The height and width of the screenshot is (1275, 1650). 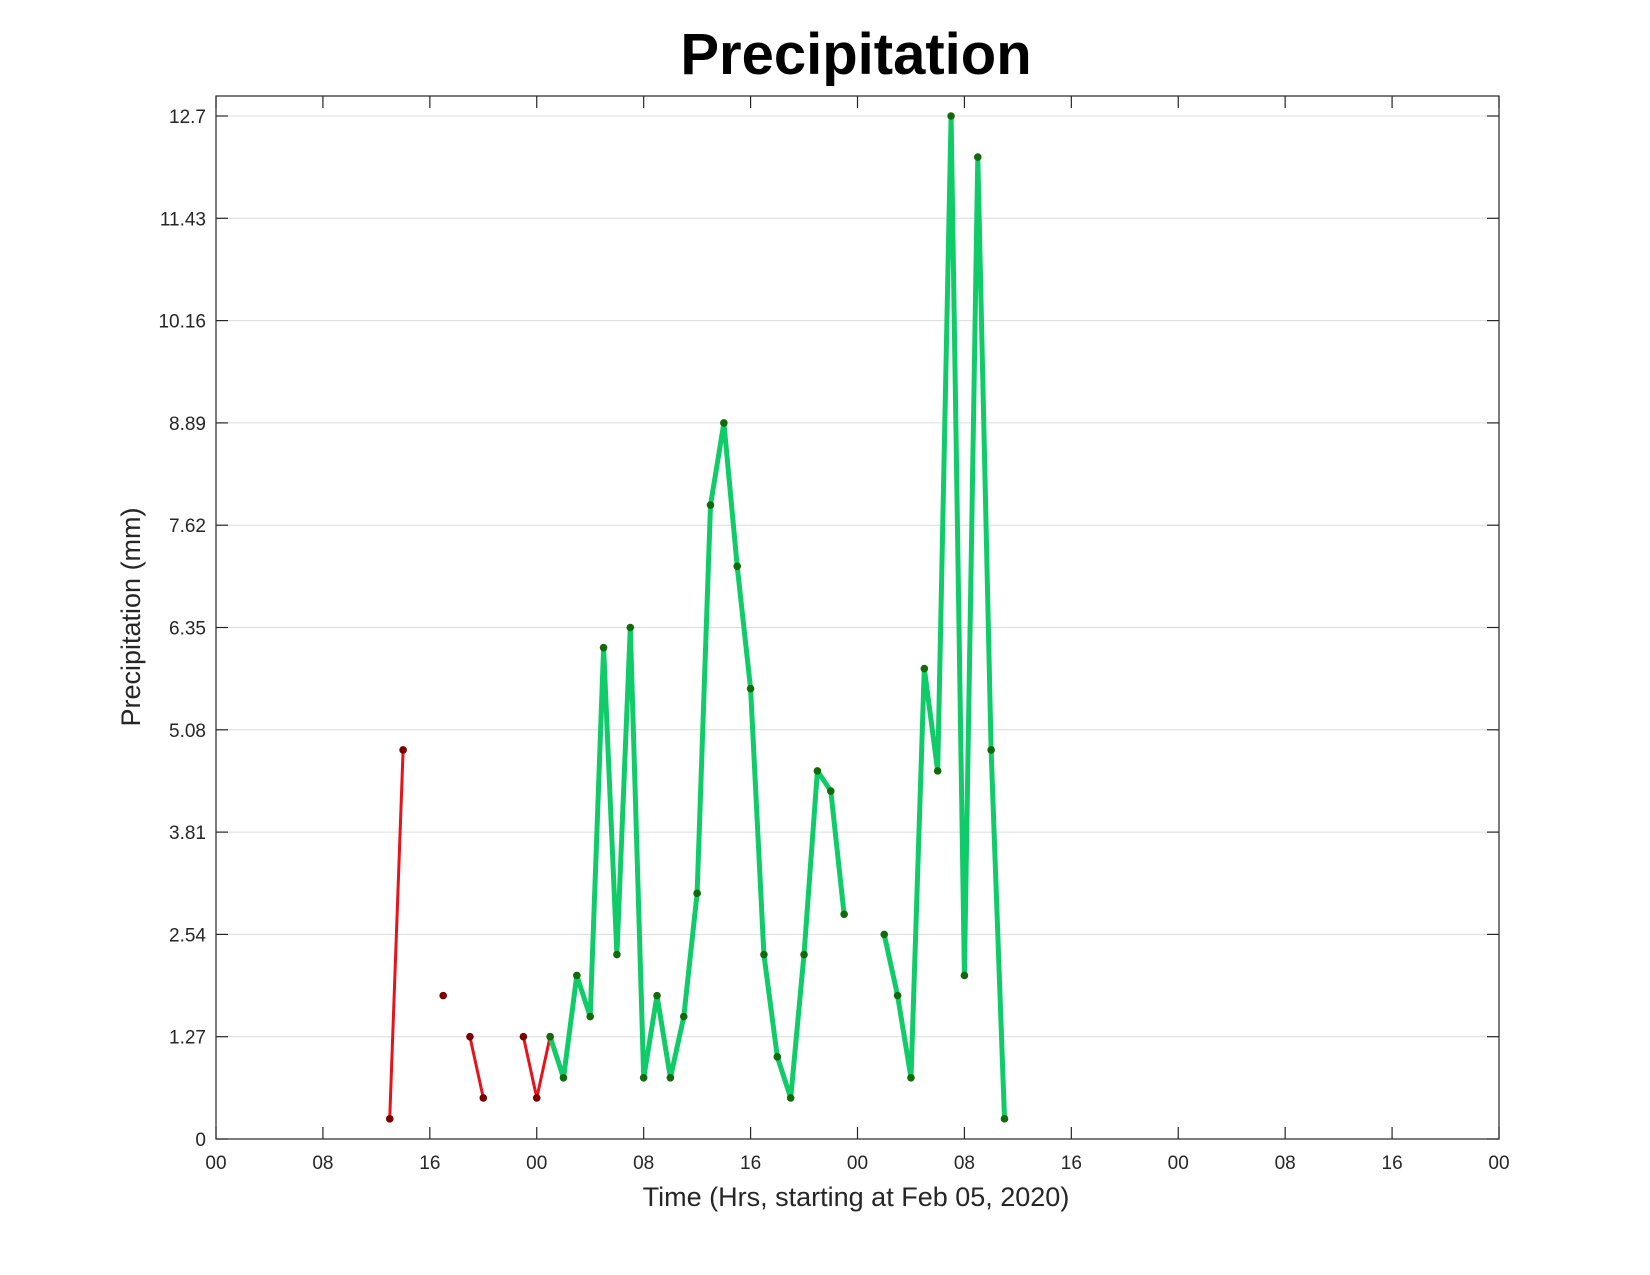 I want to click on y-tick-label: 10.16, so click(x=182, y=322).